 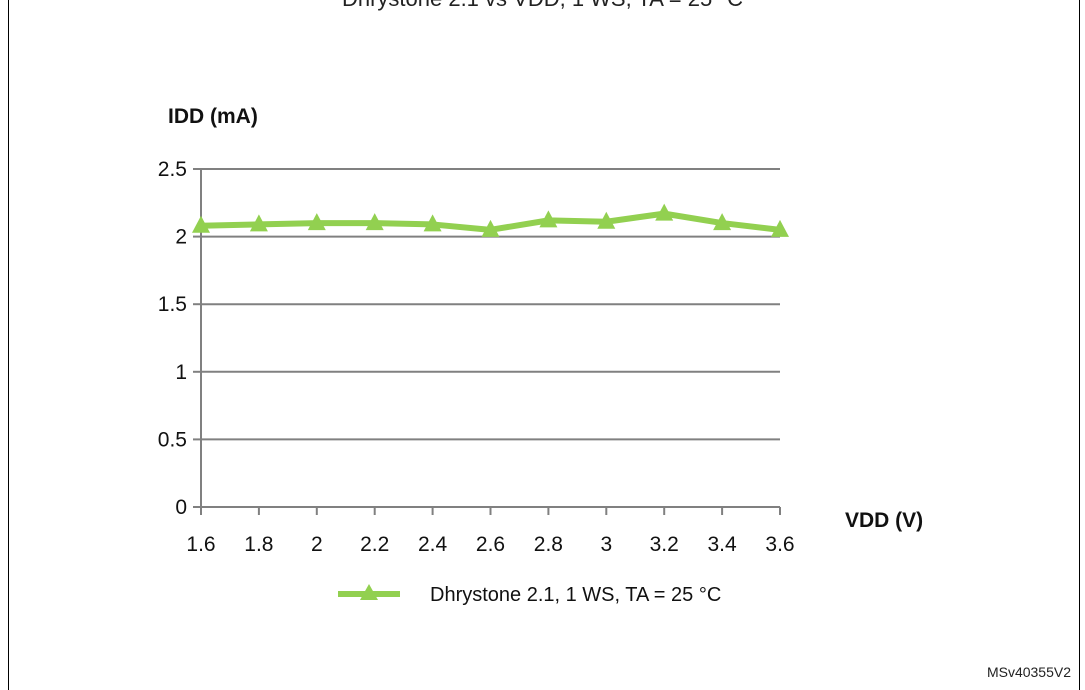 I want to click on x-axis-title: VDD (V), so click(x=884, y=520).